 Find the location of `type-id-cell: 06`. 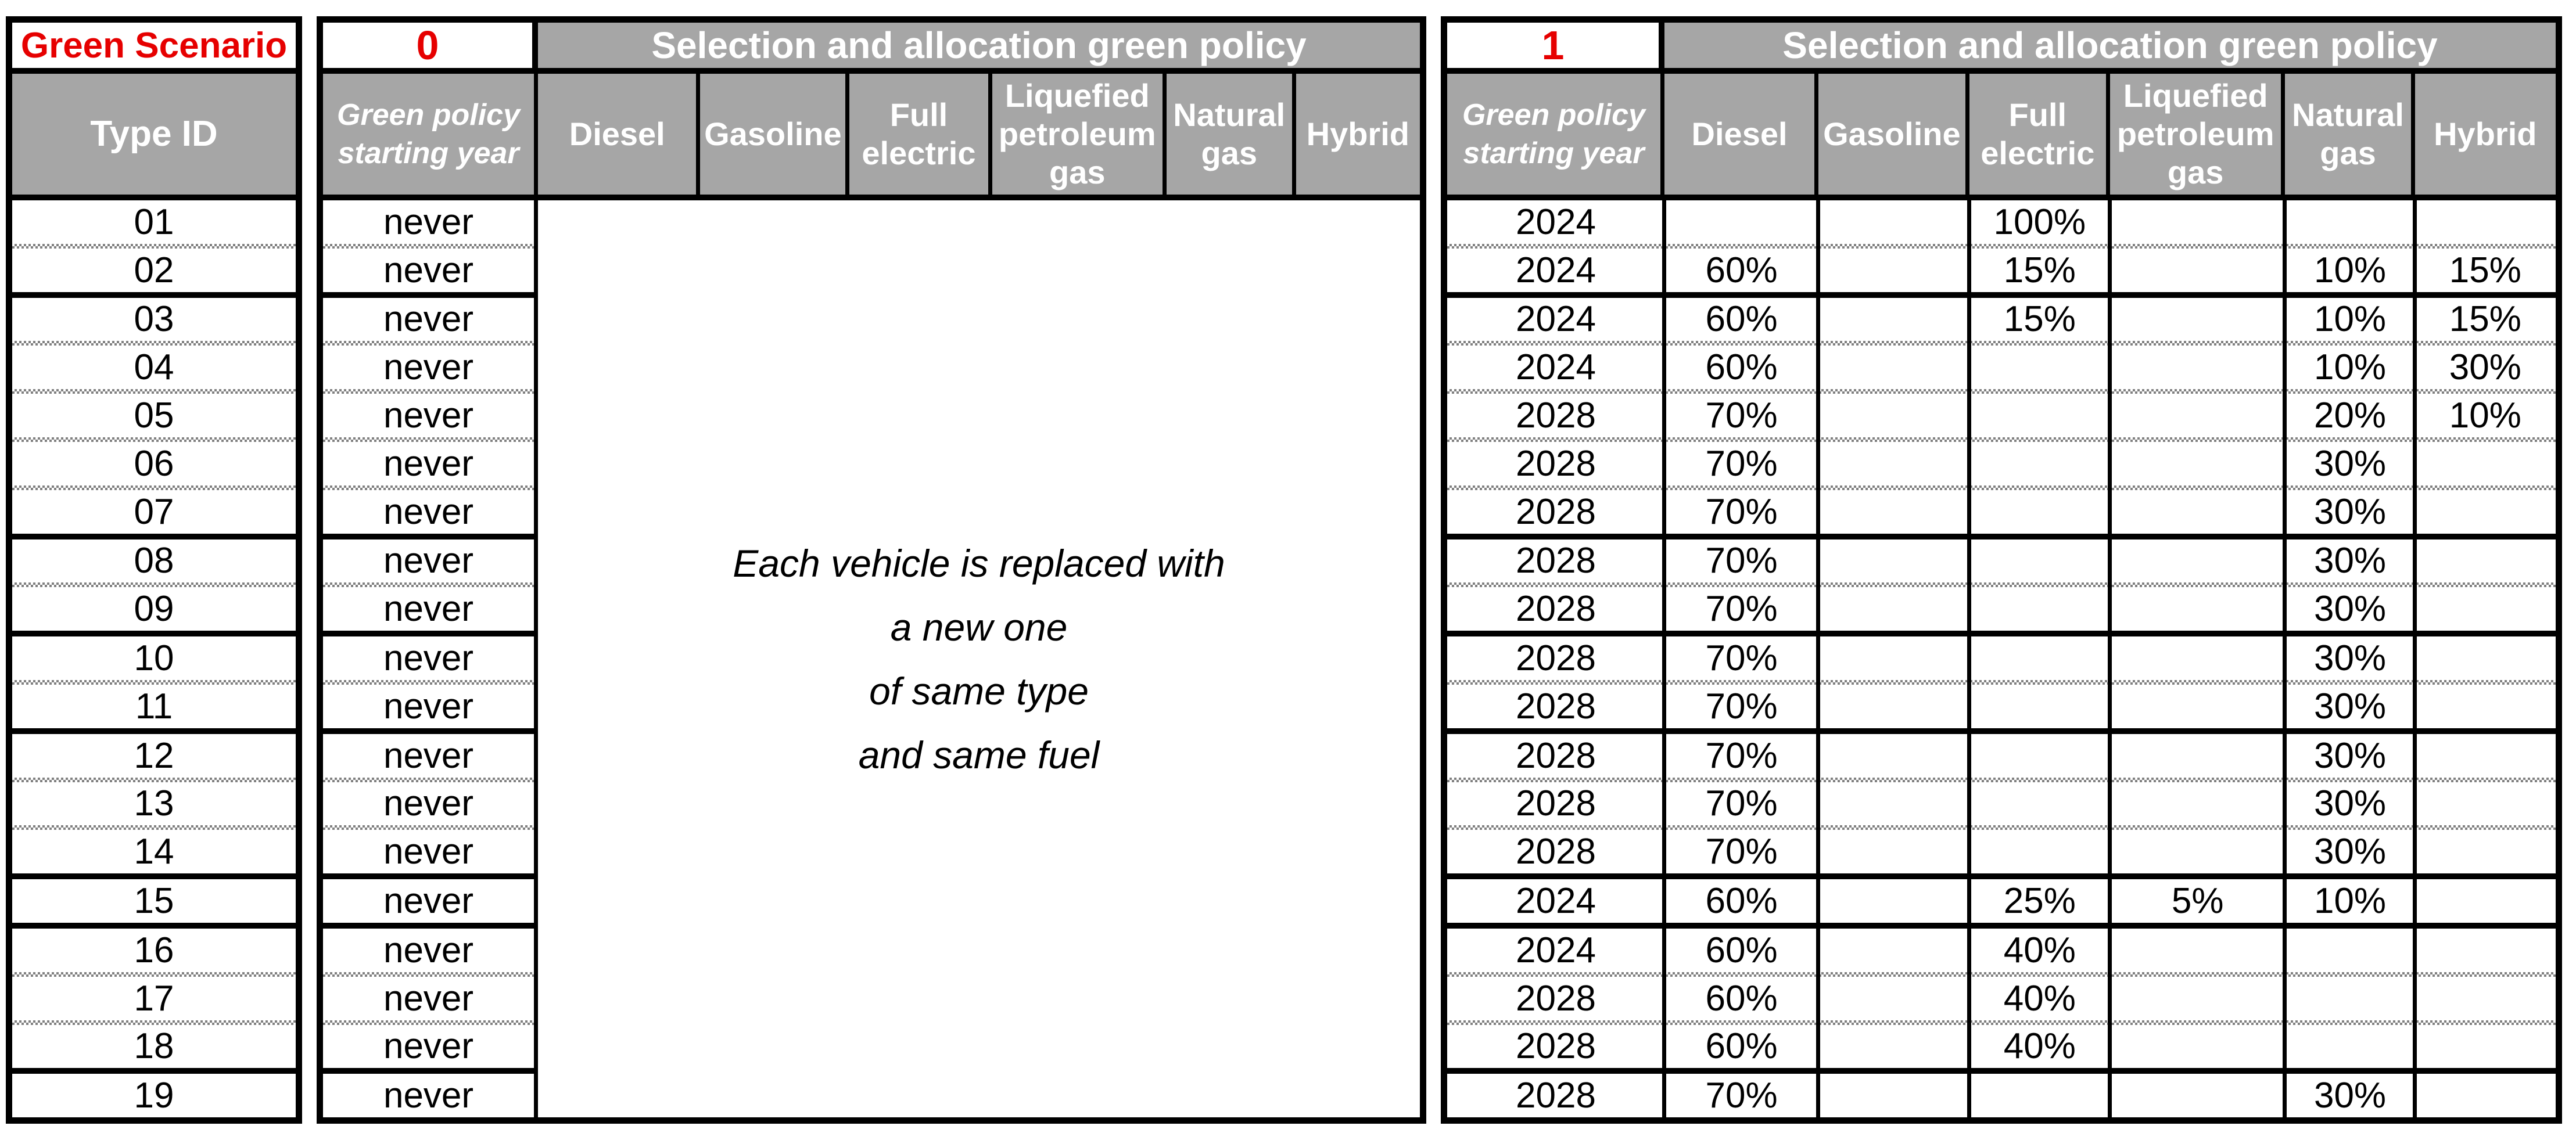

type-id-cell: 06 is located at coordinates (154, 464).